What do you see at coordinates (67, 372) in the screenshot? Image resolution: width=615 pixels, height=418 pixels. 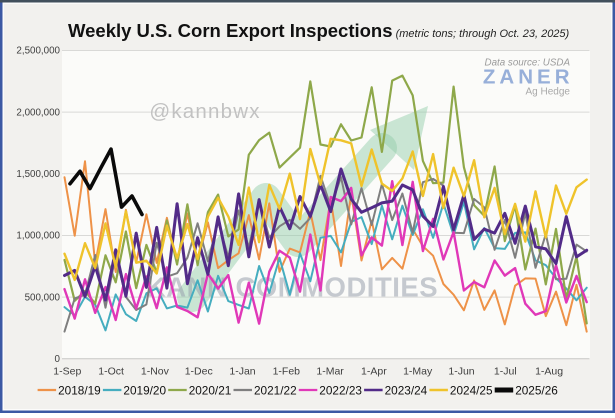 I see `svg-text: 1-Sep` at bounding box center [67, 372].